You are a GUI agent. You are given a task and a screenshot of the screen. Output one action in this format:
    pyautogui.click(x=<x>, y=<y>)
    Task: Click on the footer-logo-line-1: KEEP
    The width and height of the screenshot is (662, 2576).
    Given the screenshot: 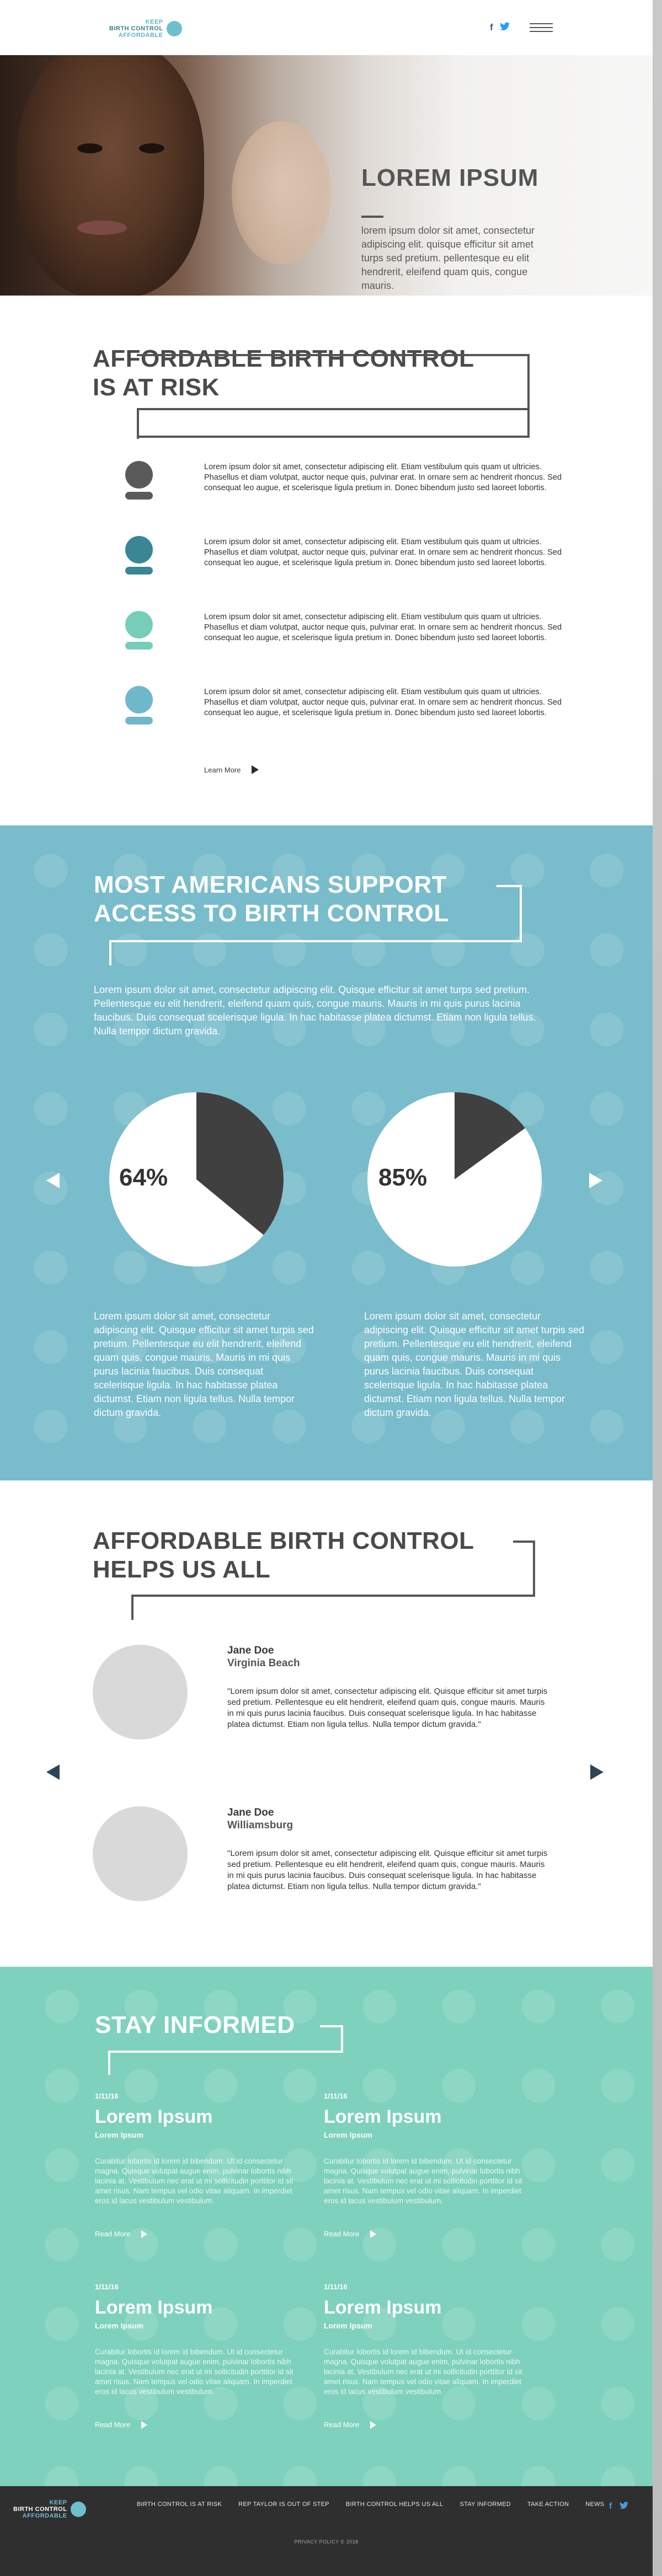 What is the action you would take?
    pyautogui.click(x=58, y=2502)
    